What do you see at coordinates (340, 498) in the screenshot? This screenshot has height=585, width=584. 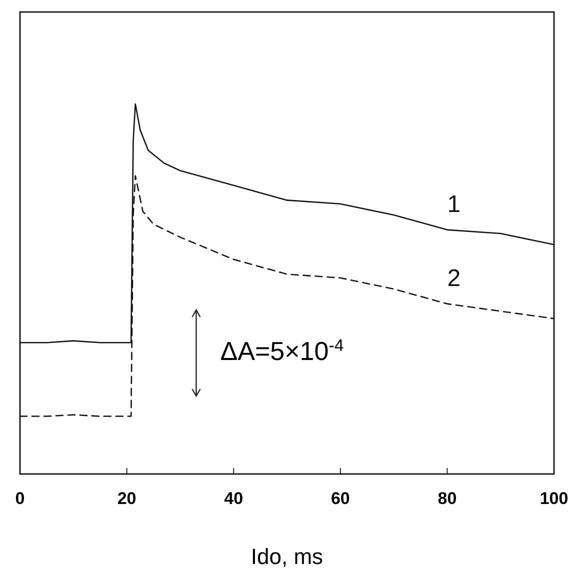 I see `x-tick-label: 60` at bounding box center [340, 498].